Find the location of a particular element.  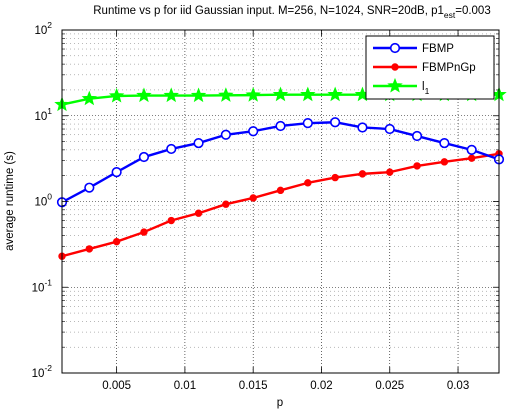

y-tick-label: 10² is located at coordinates (43, 28).